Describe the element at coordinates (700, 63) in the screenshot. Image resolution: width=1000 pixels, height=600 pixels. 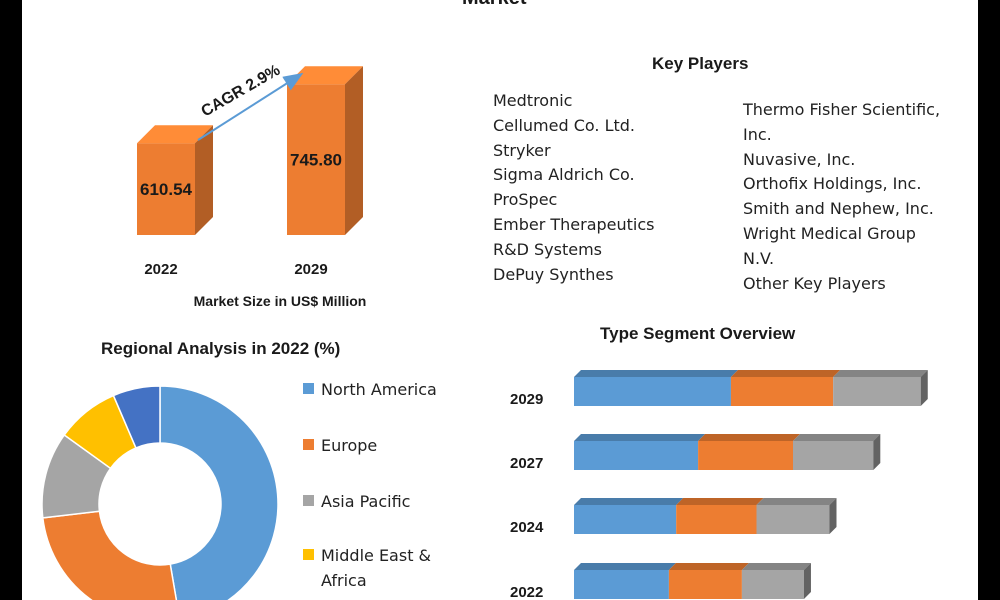
I see `key-players-title: Key Players` at that location.